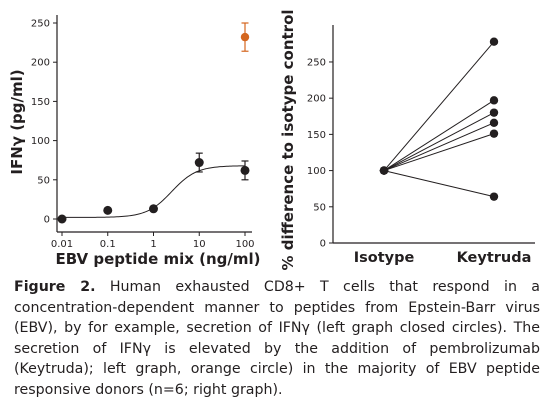  What do you see at coordinates (316, 99) in the screenshot?
I see `right-y-tick-label: 200` at bounding box center [316, 99].